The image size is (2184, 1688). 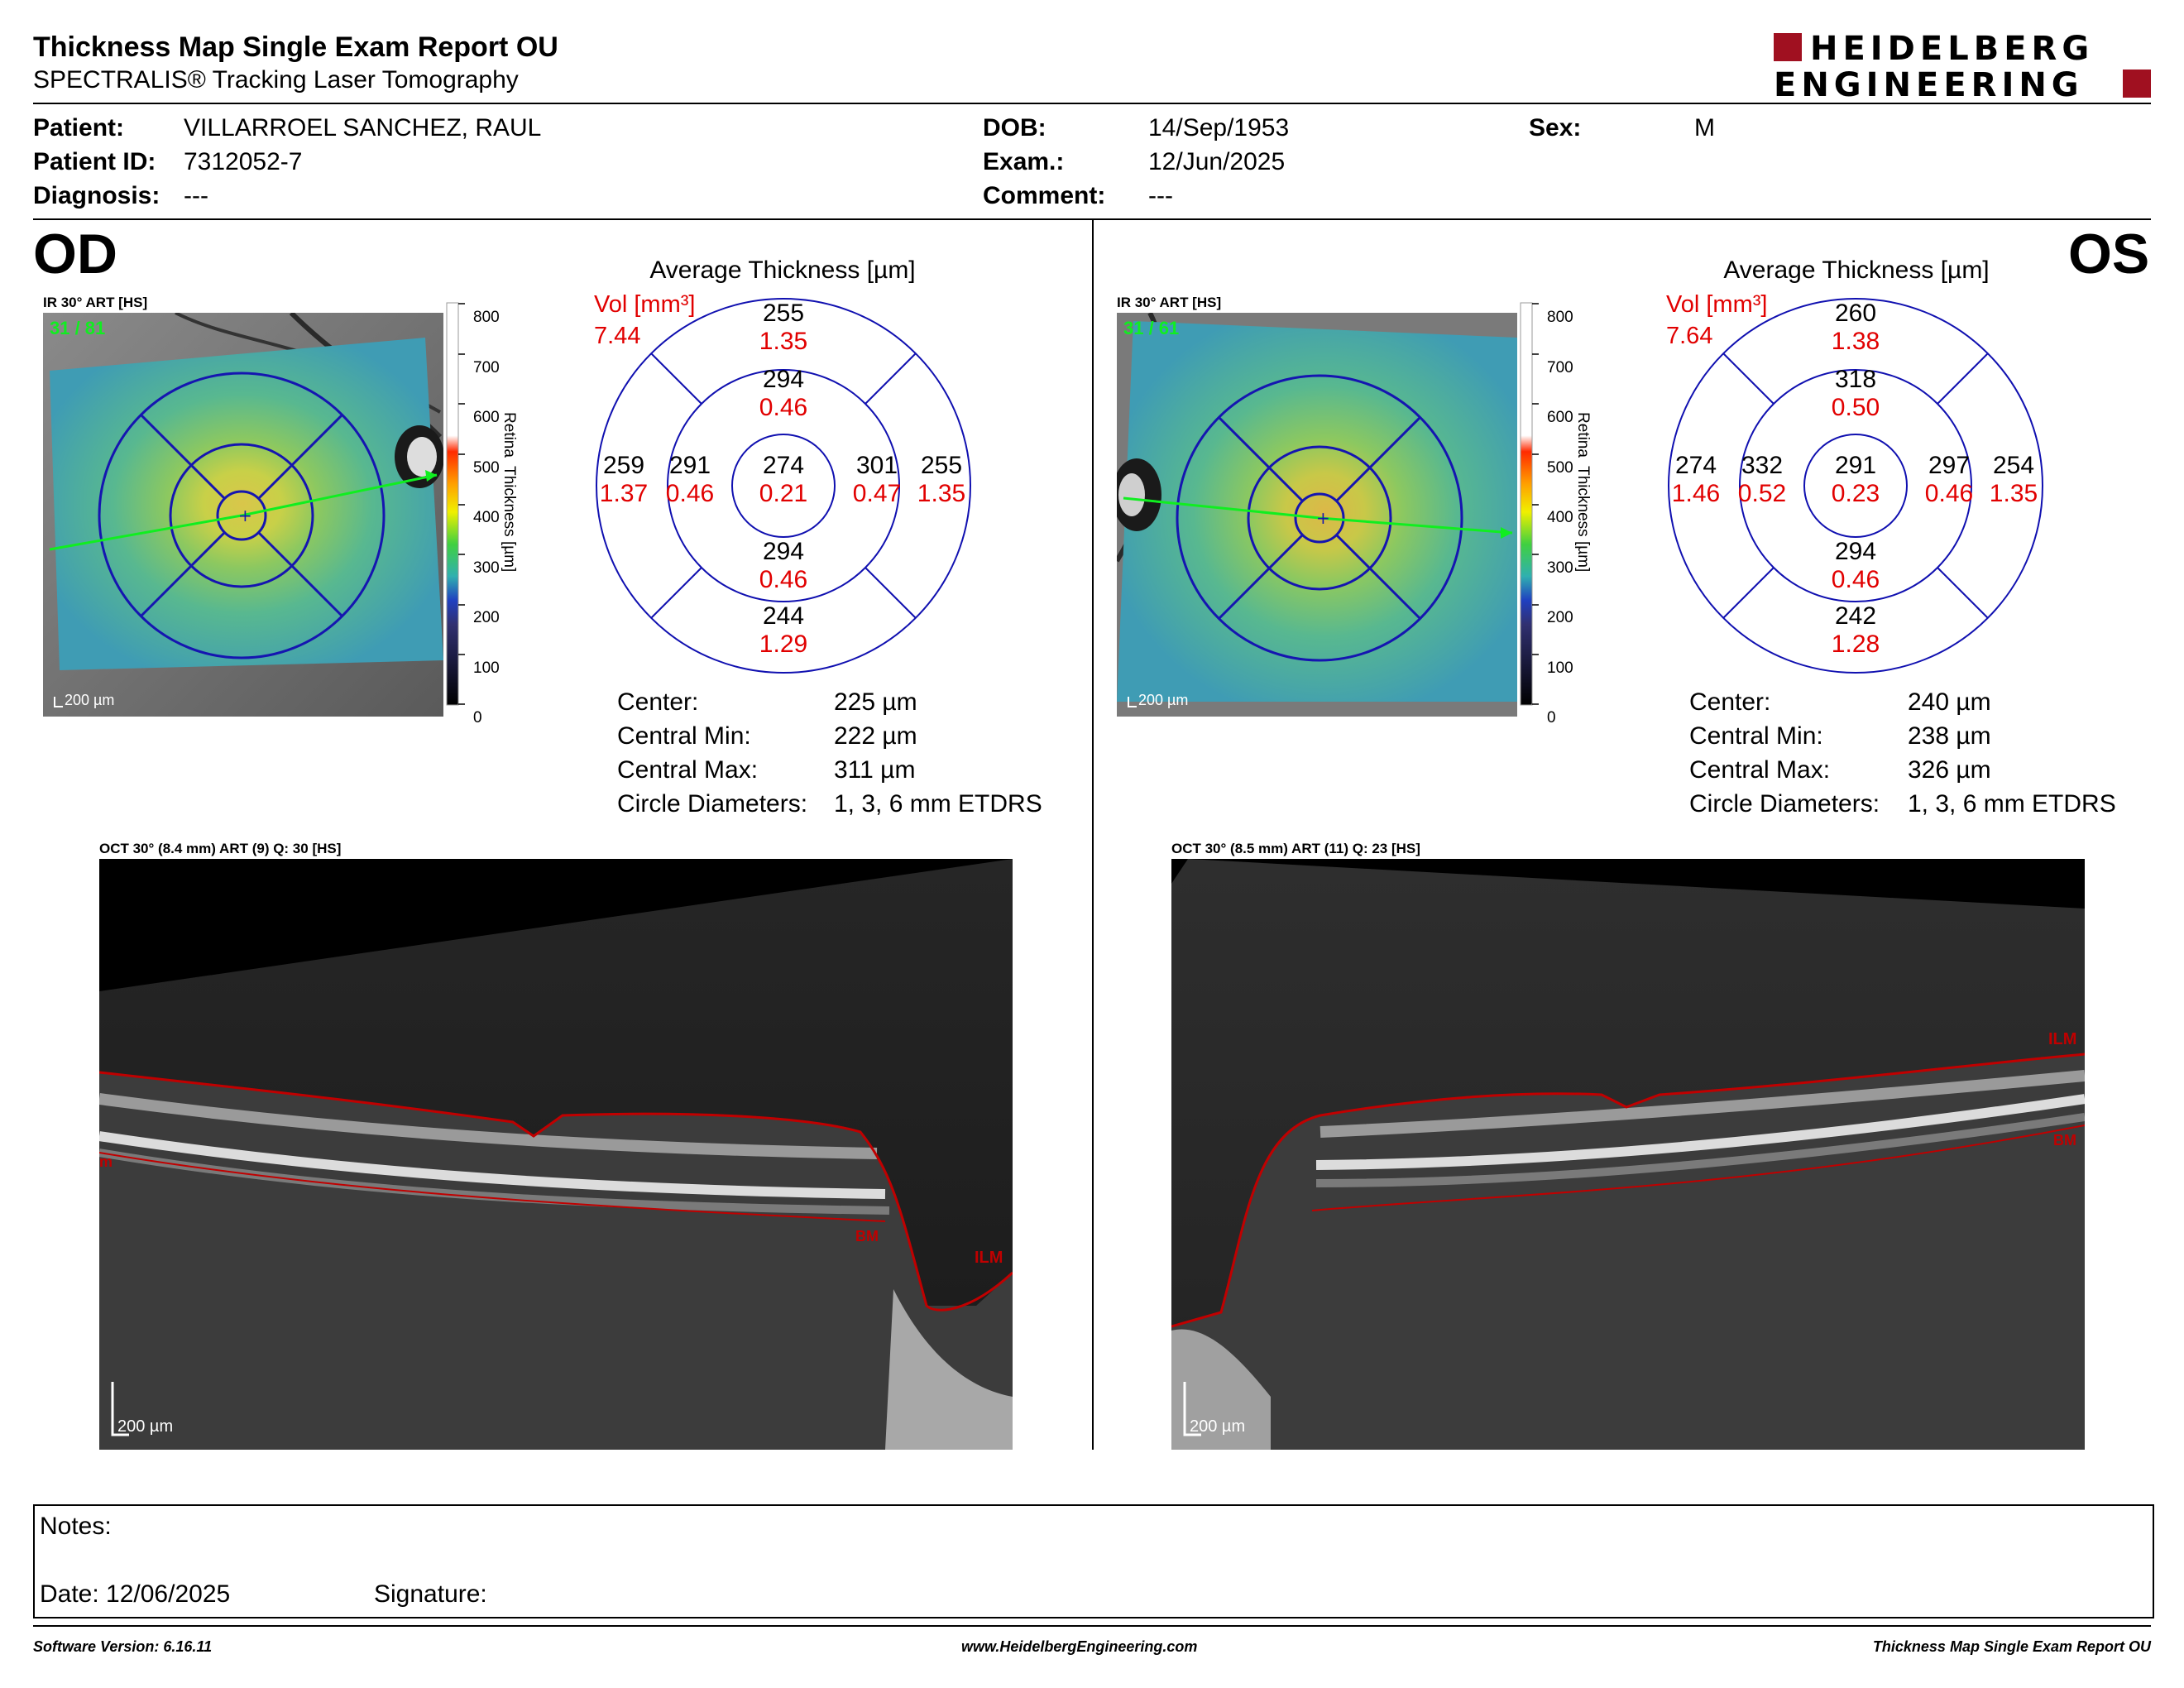 I want to click on sector-it-t: 291, so click(x=689, y=465).